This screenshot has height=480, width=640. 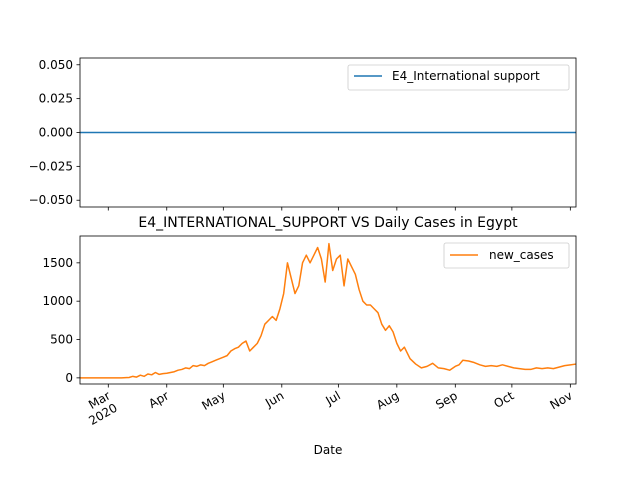 I want to click on bottom-x-axis: Mar2020 Apr May Jun Jul Aug Sep Oct Nov, so click(x=327, y=406).